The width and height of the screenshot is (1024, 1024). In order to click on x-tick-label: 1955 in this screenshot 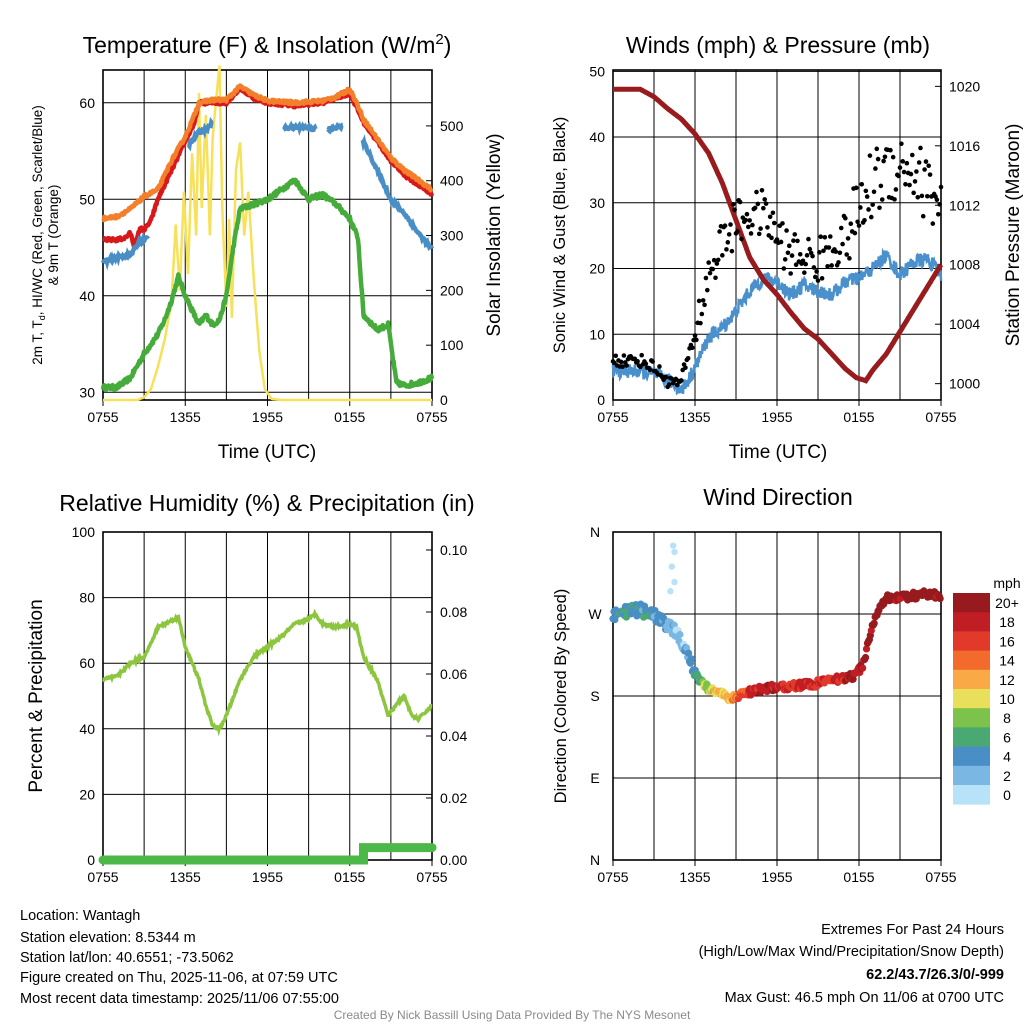, I will do `click(267, 877)`.